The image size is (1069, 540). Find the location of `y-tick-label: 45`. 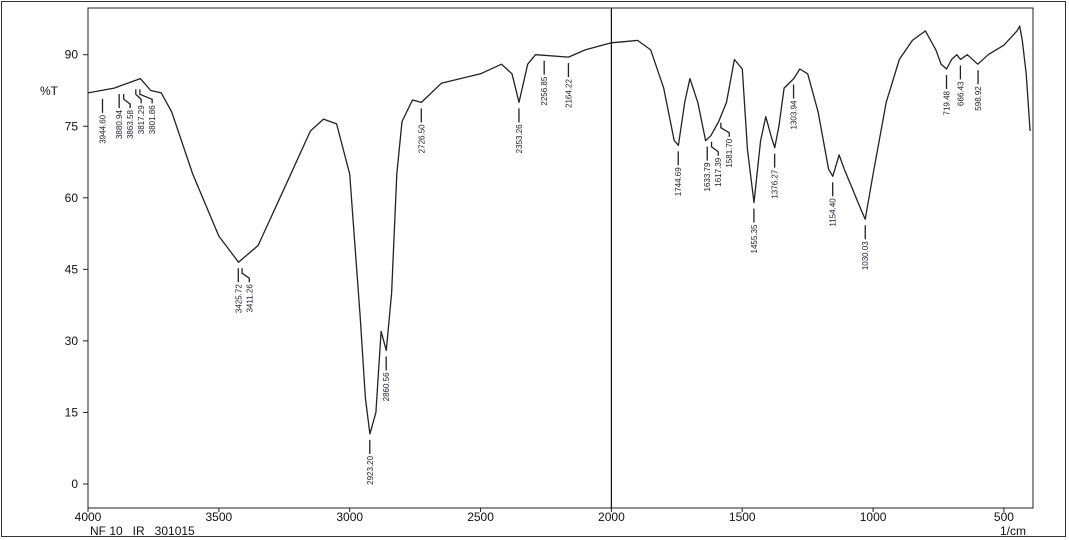

y-tick-label: 45 is located at coordinates (72, 269).